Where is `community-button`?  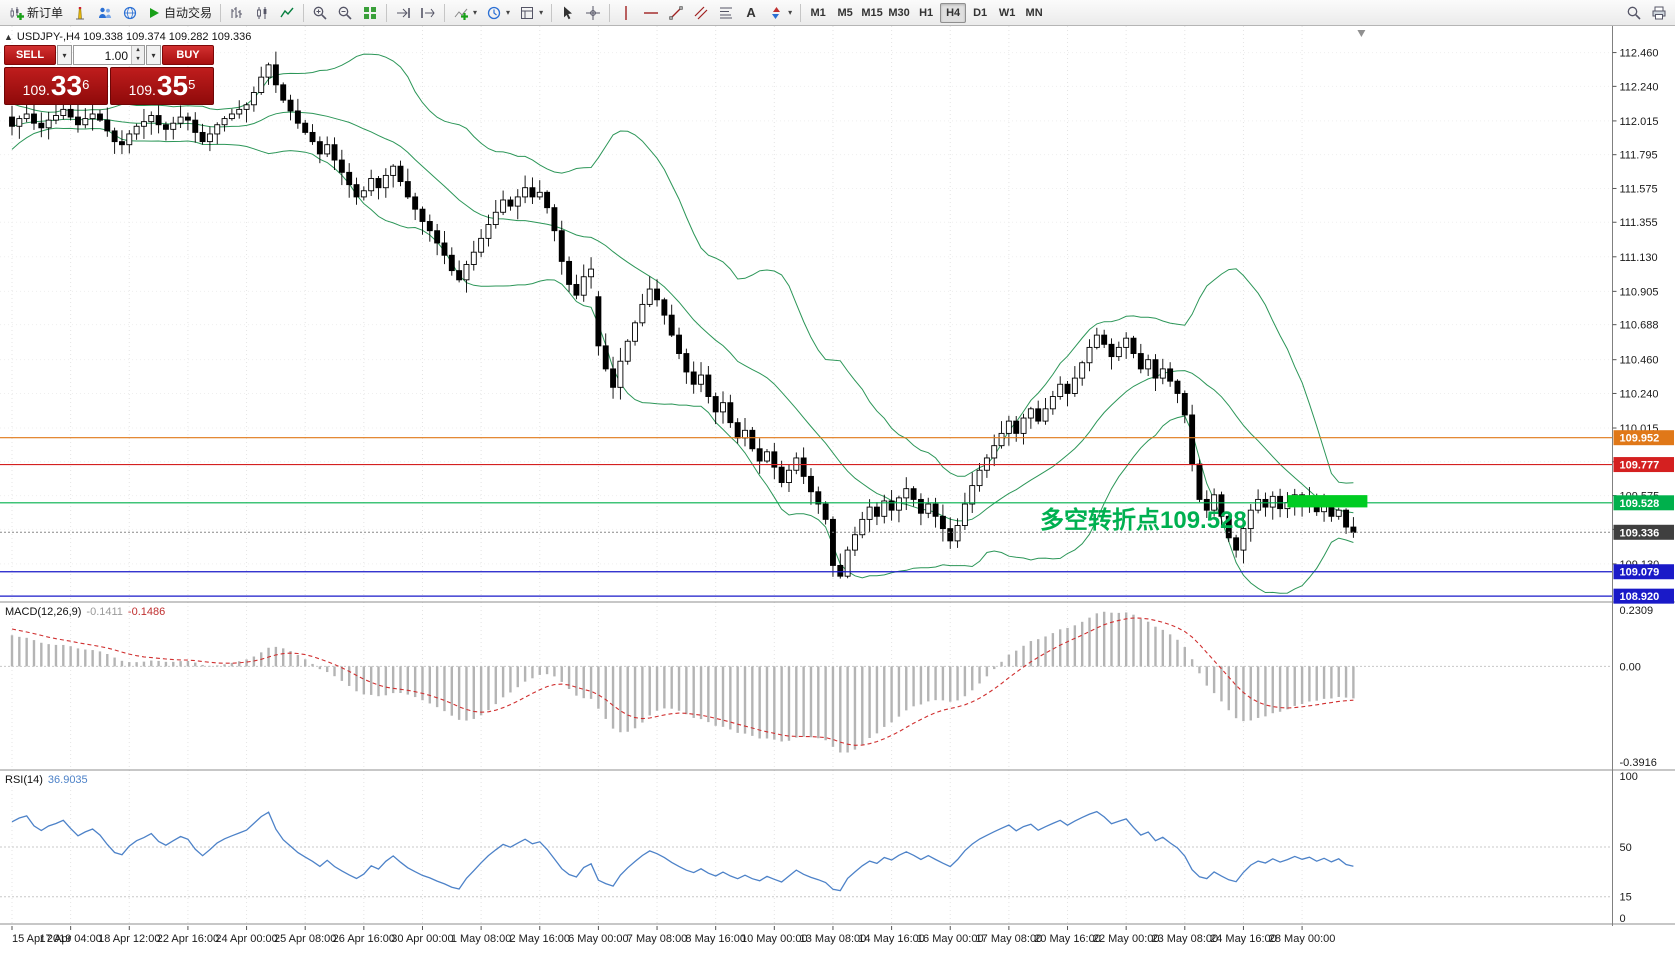 community-button is located at coordinates (130, 13).